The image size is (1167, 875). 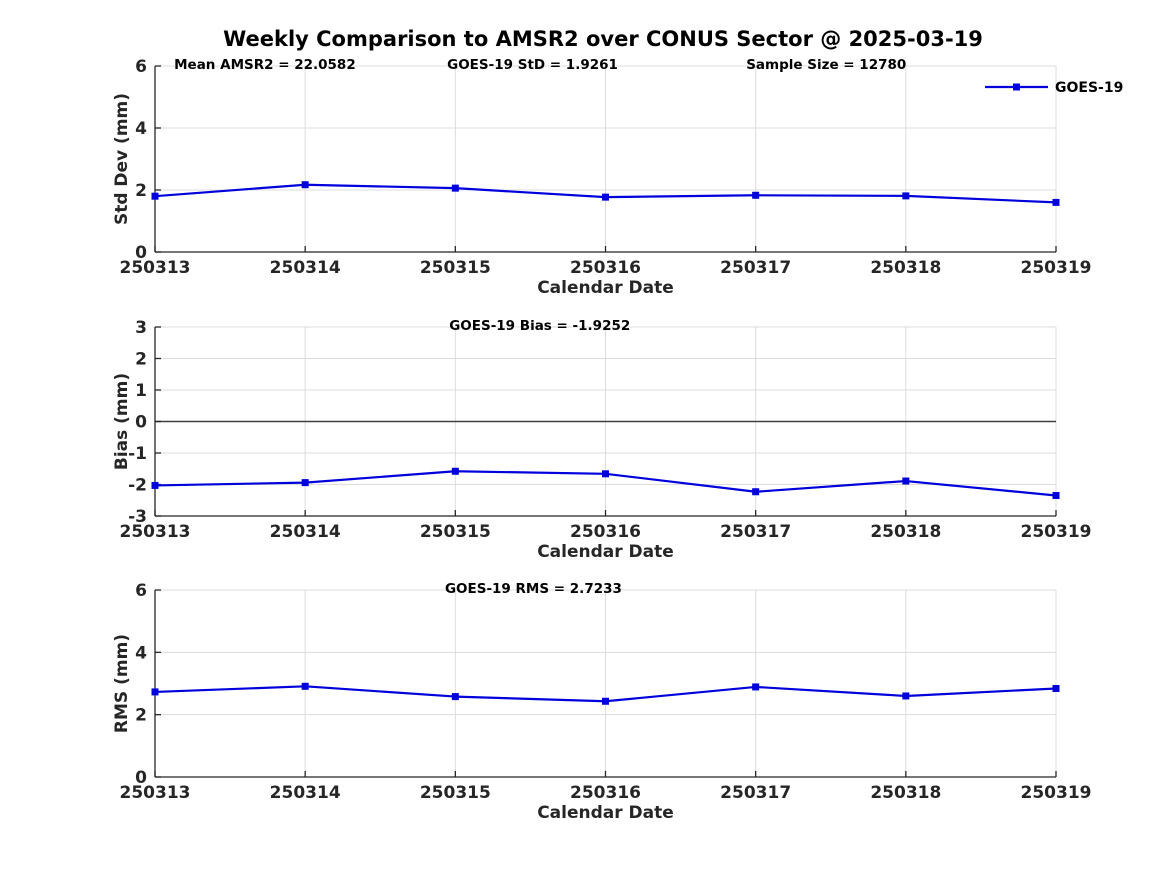 What do you see at coordinates (1089, 88) in the screenshot?
I see `legend-label: GOES-19` at bounding box center [1089, 88].